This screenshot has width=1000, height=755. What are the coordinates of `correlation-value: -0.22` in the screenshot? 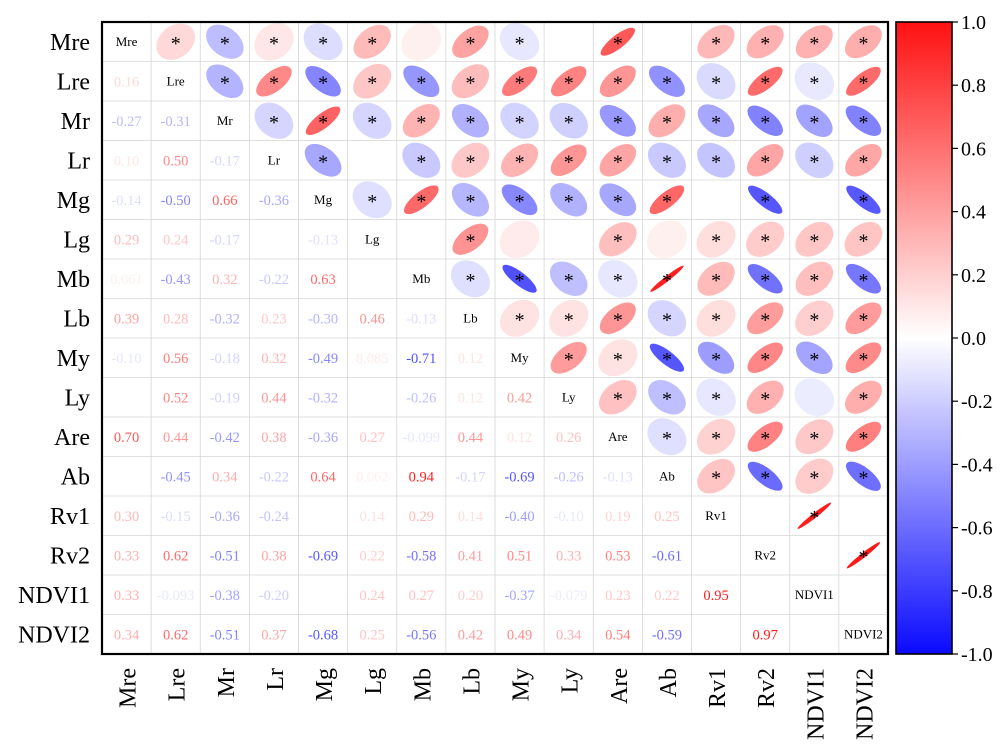 It's located at (274, 477).